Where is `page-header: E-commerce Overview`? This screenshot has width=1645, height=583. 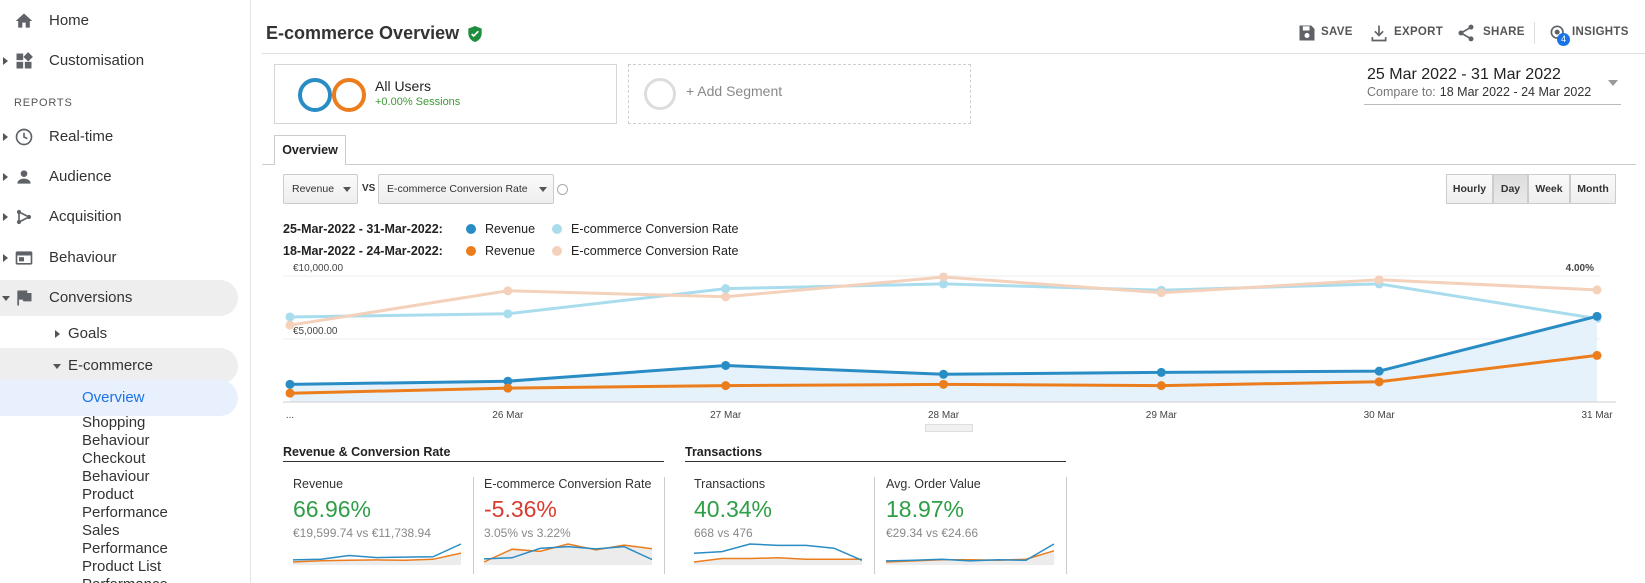
page-header: E-commerce Overview is located at coordinates (374, 33).